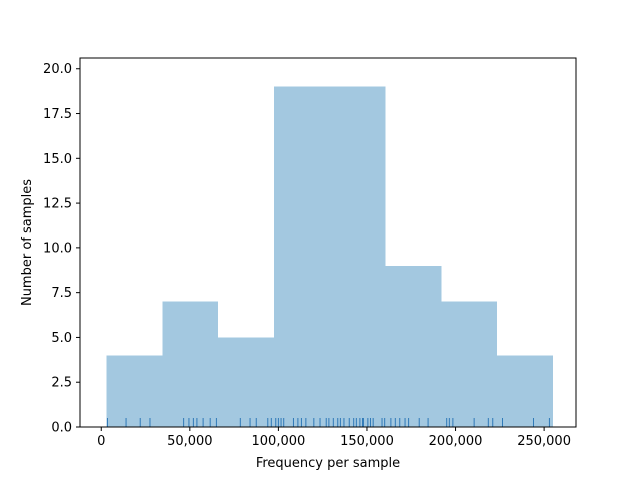 This screenshot has height=480, width=640. I want to click on x-tick-label-1: 0, so click(101, 441).